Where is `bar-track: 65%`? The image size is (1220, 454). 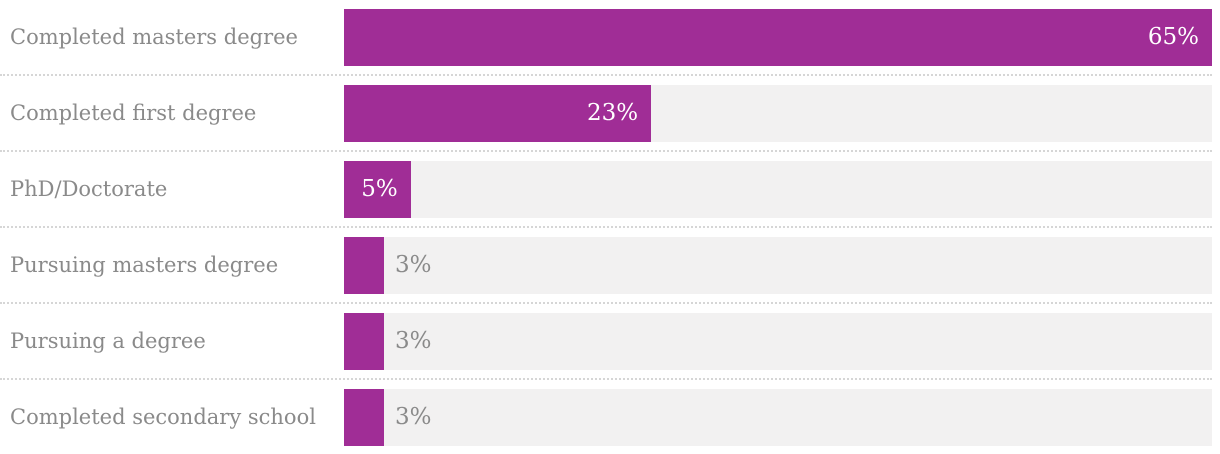
bar-track: 65% is located at coordinates (778, 37).